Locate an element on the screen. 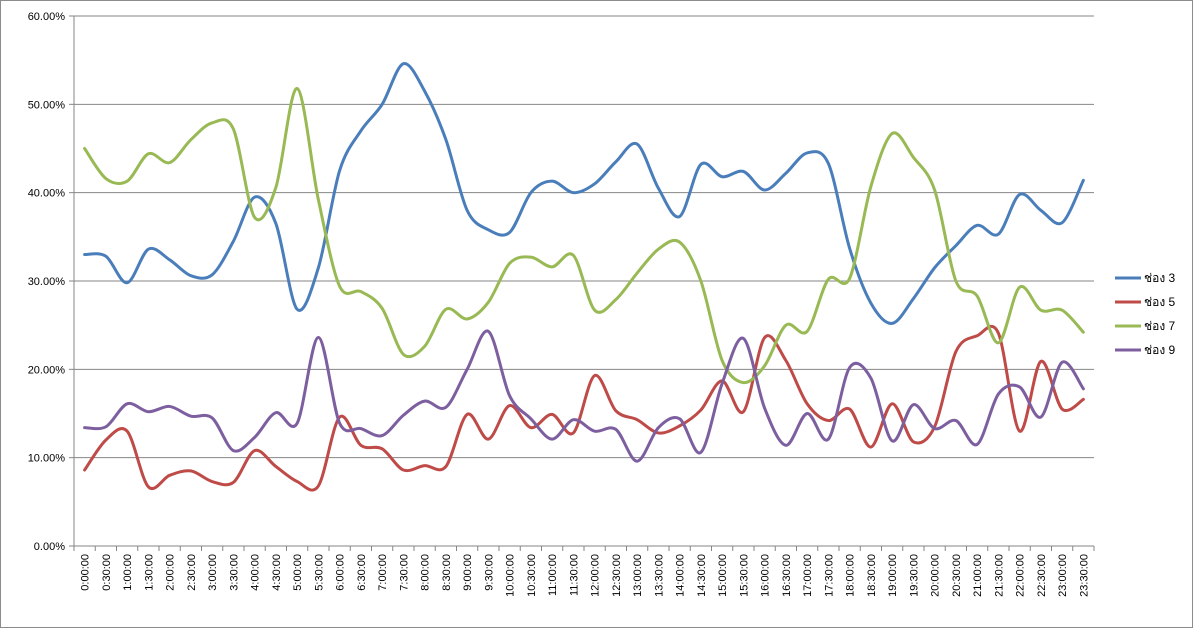 This screenshot has width=1193, height=632. x-tick-label: 5:00:00 is located at coordinates (298, 572).